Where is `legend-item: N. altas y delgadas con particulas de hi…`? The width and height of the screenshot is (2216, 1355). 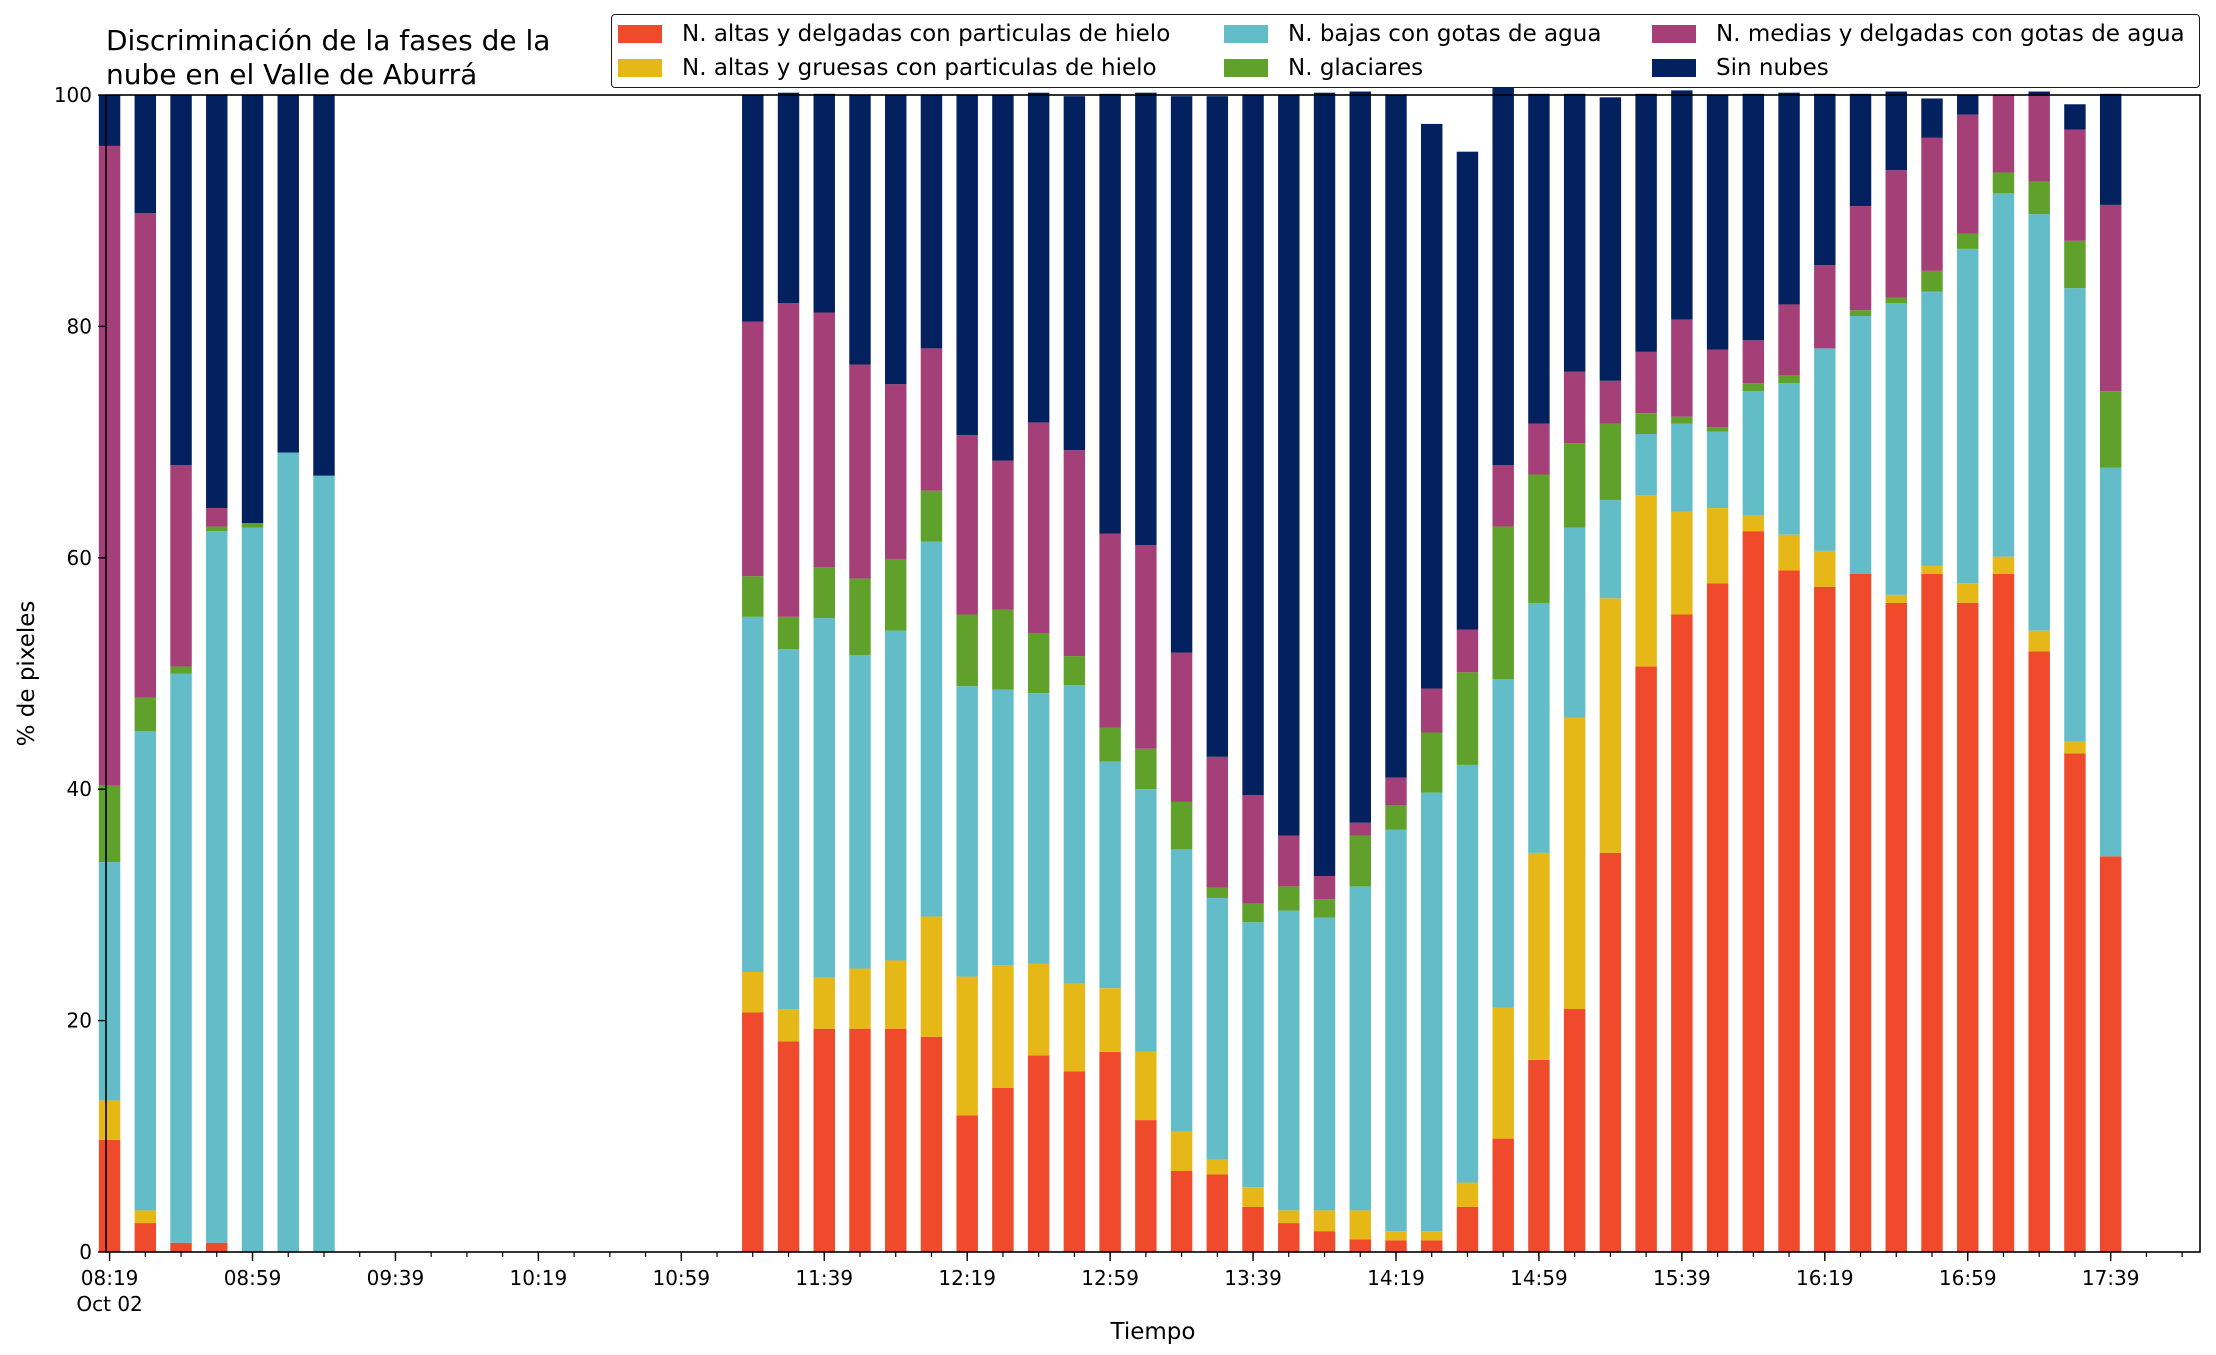
legend-item: N. altas y delgadas con particulas de hi… is located at coordinates (894, 34).